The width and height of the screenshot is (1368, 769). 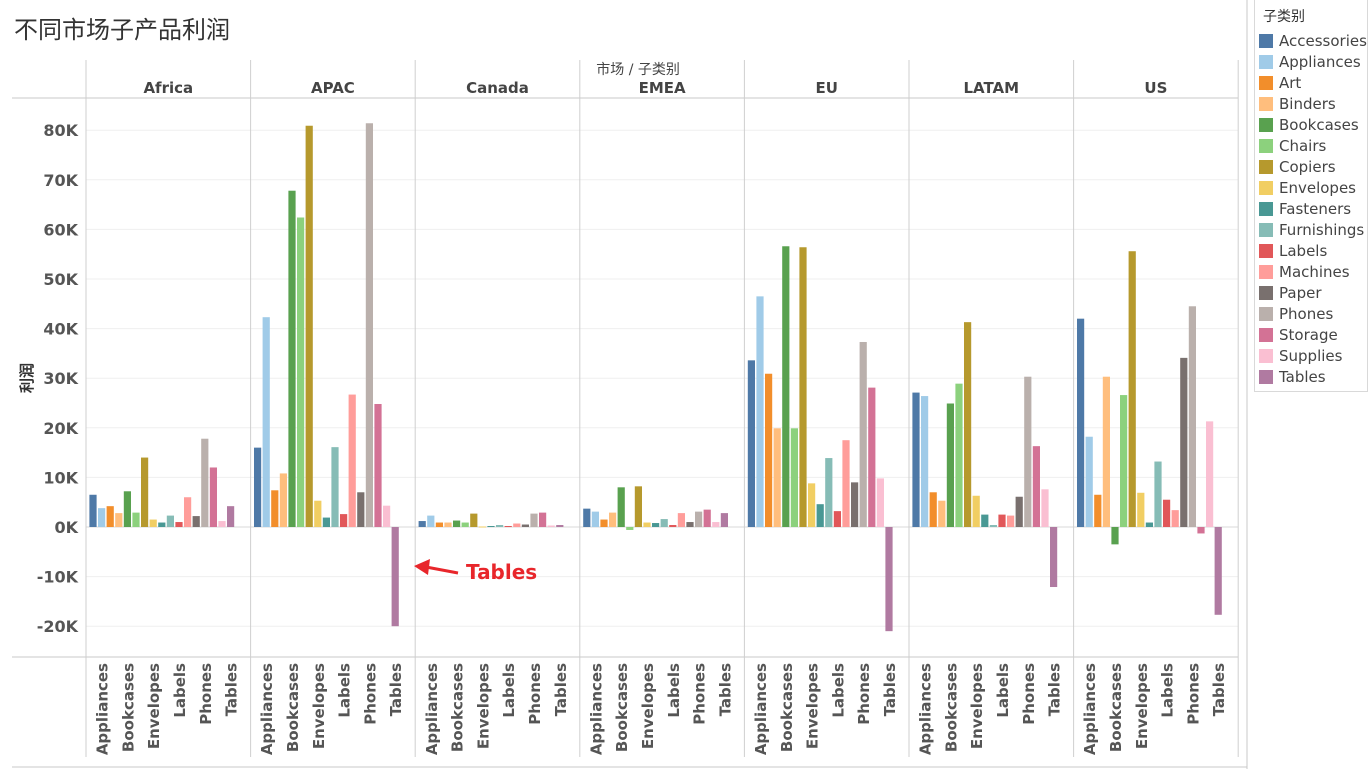 I want to click on bar-canada-paper, so click(x=525, y=525).